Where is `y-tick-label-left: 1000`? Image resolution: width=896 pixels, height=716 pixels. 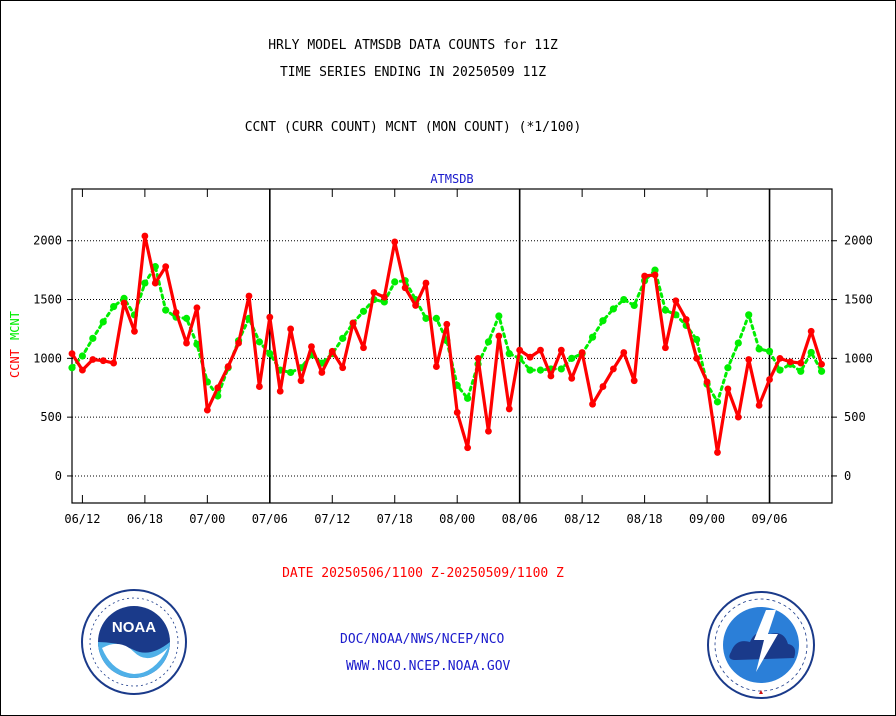 y-tick-label-left: 1000 is located at coordinates (47, 358).